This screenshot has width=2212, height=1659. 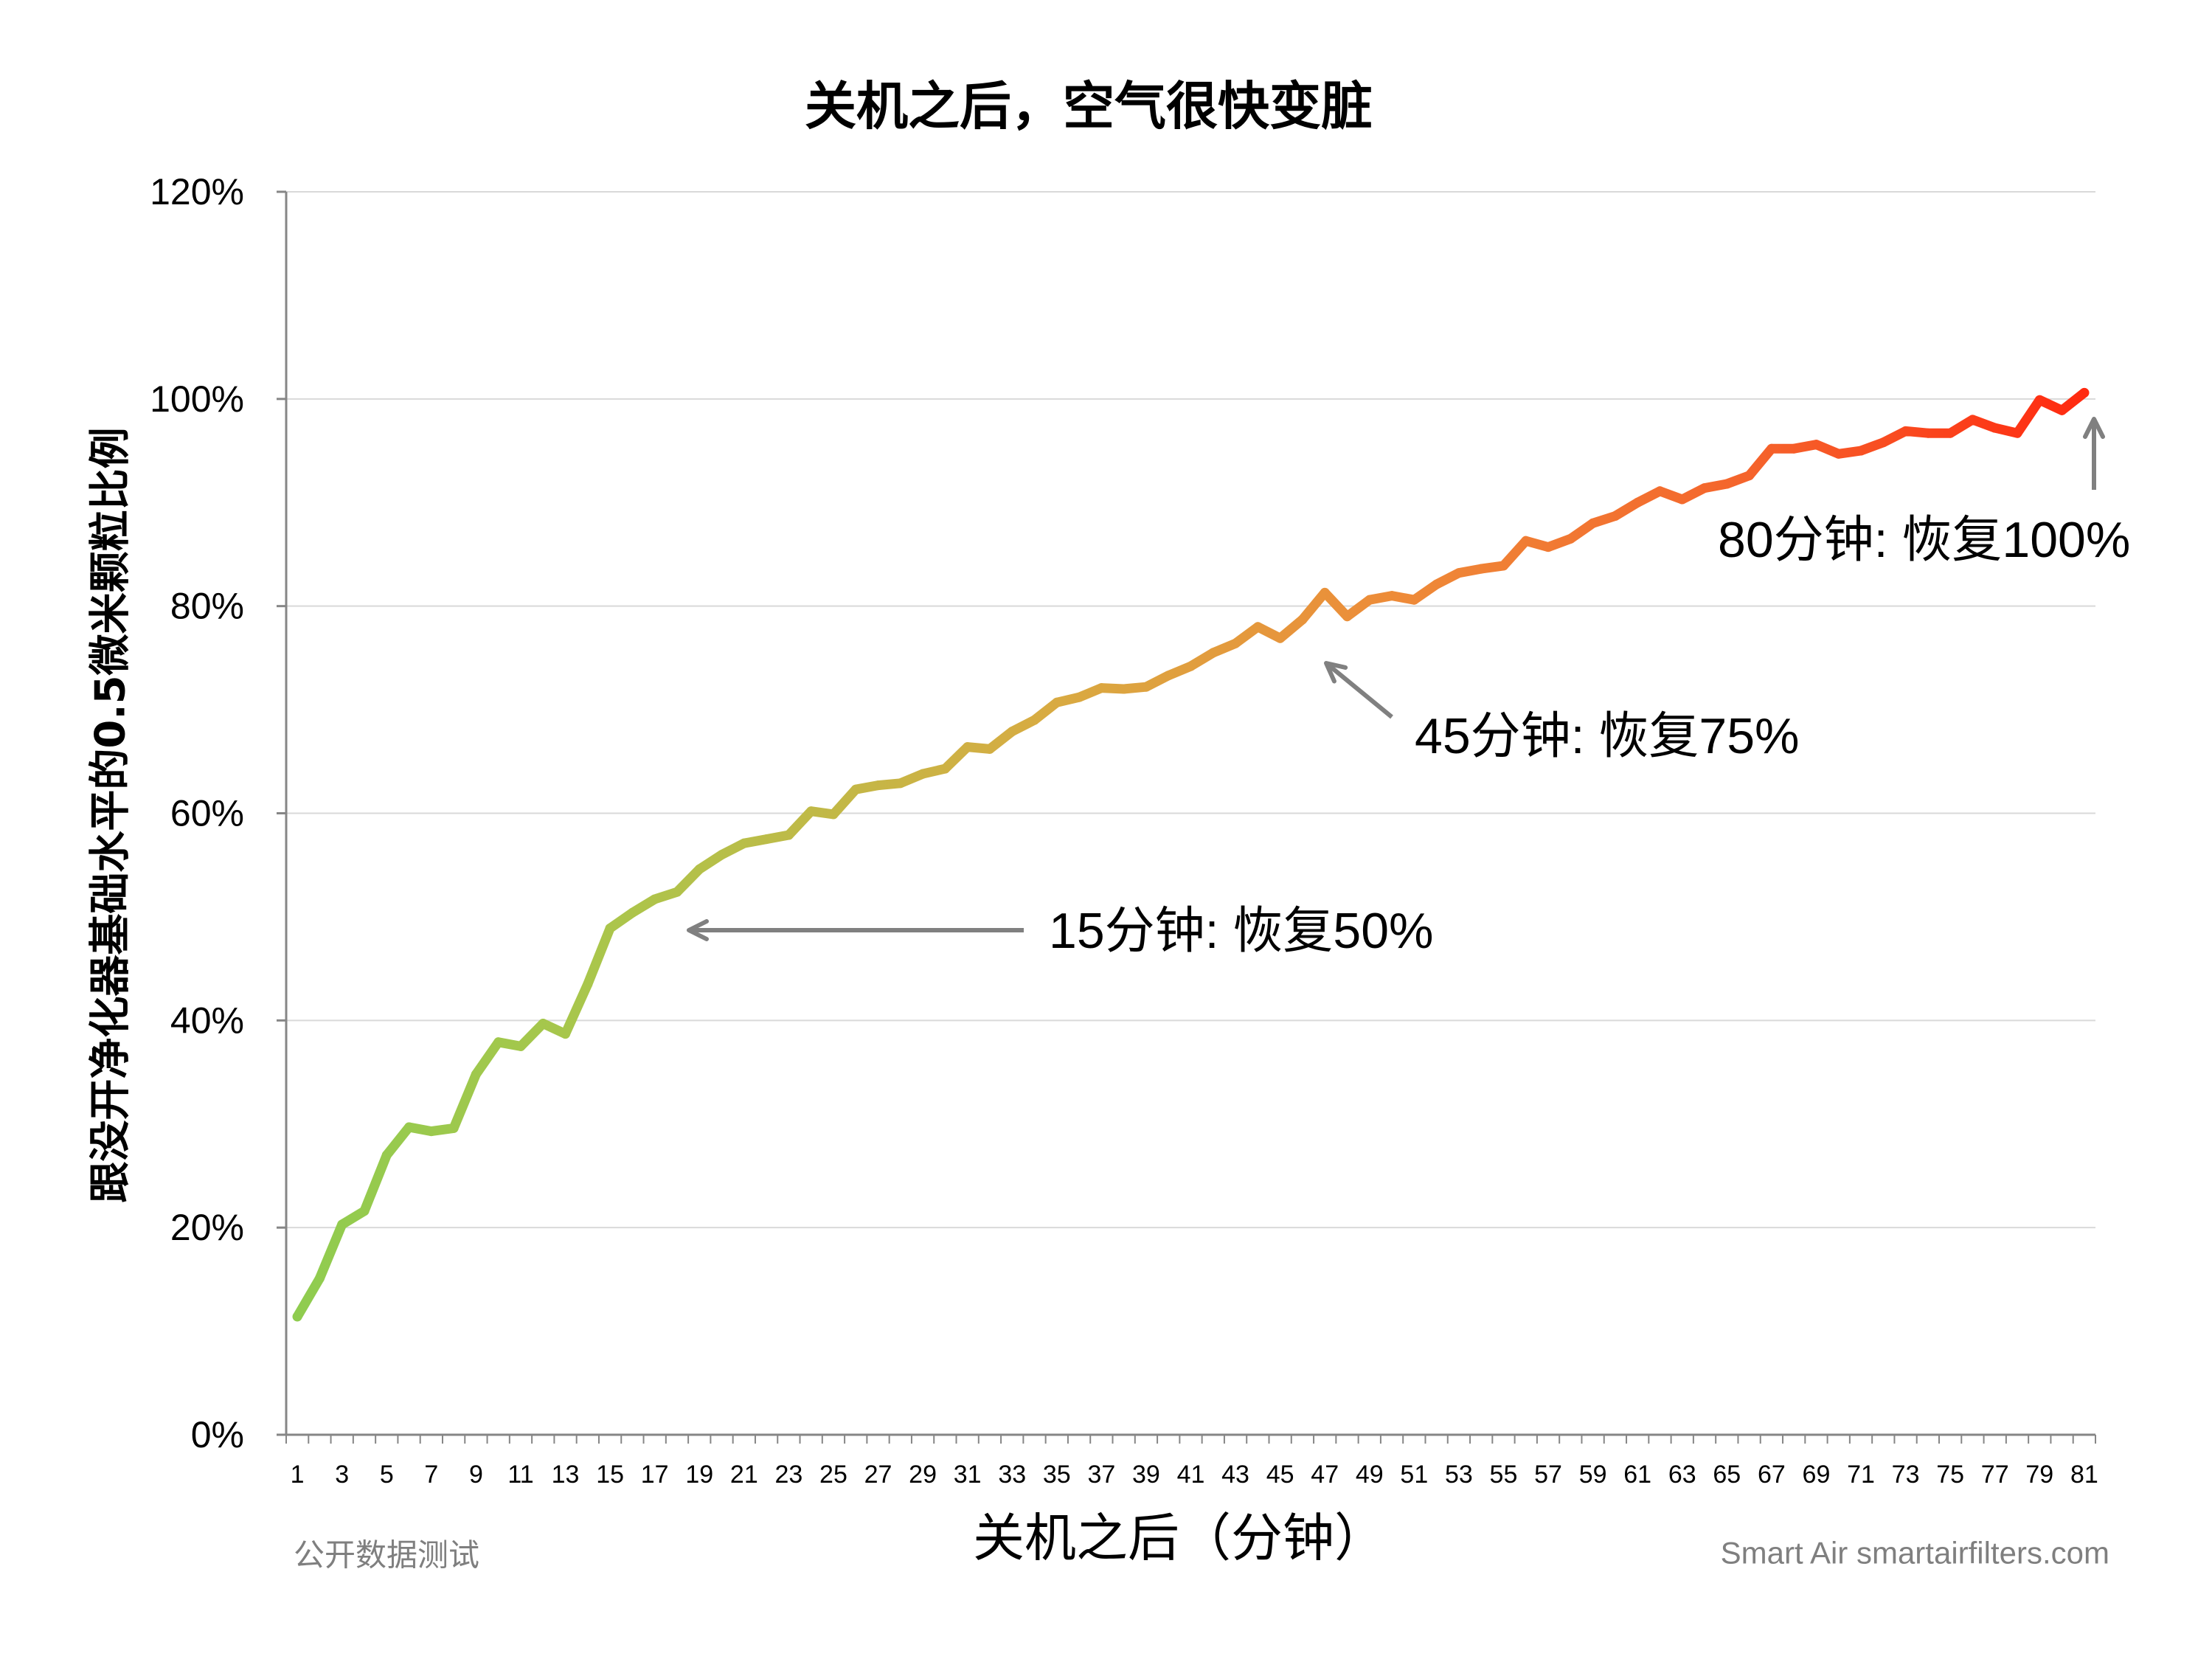 What do you see at coordinates (1459, 1475) in the screenshot?
I see `x-tick-label: 53` at bounding box center [1459, 1475].